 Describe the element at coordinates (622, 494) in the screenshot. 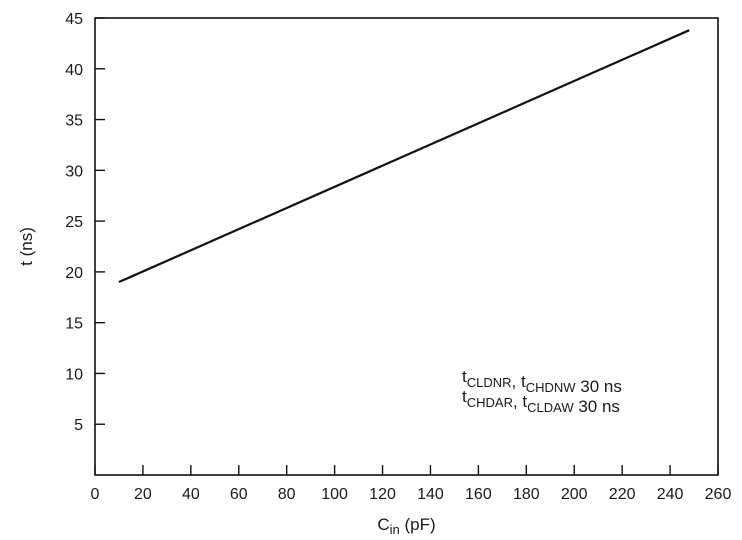

I see `x-tick-label-11: 220` at that location.